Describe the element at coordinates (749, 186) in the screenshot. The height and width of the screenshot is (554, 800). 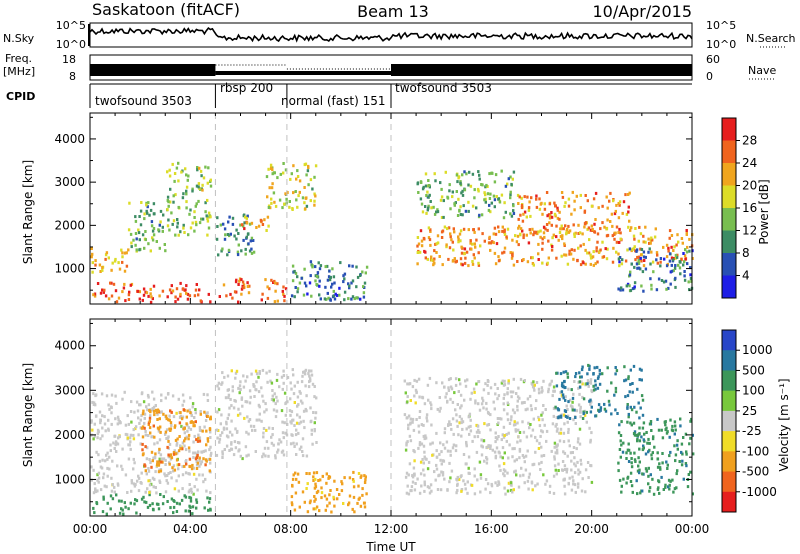
I see `colorbar-tick-label: 20` at that location.